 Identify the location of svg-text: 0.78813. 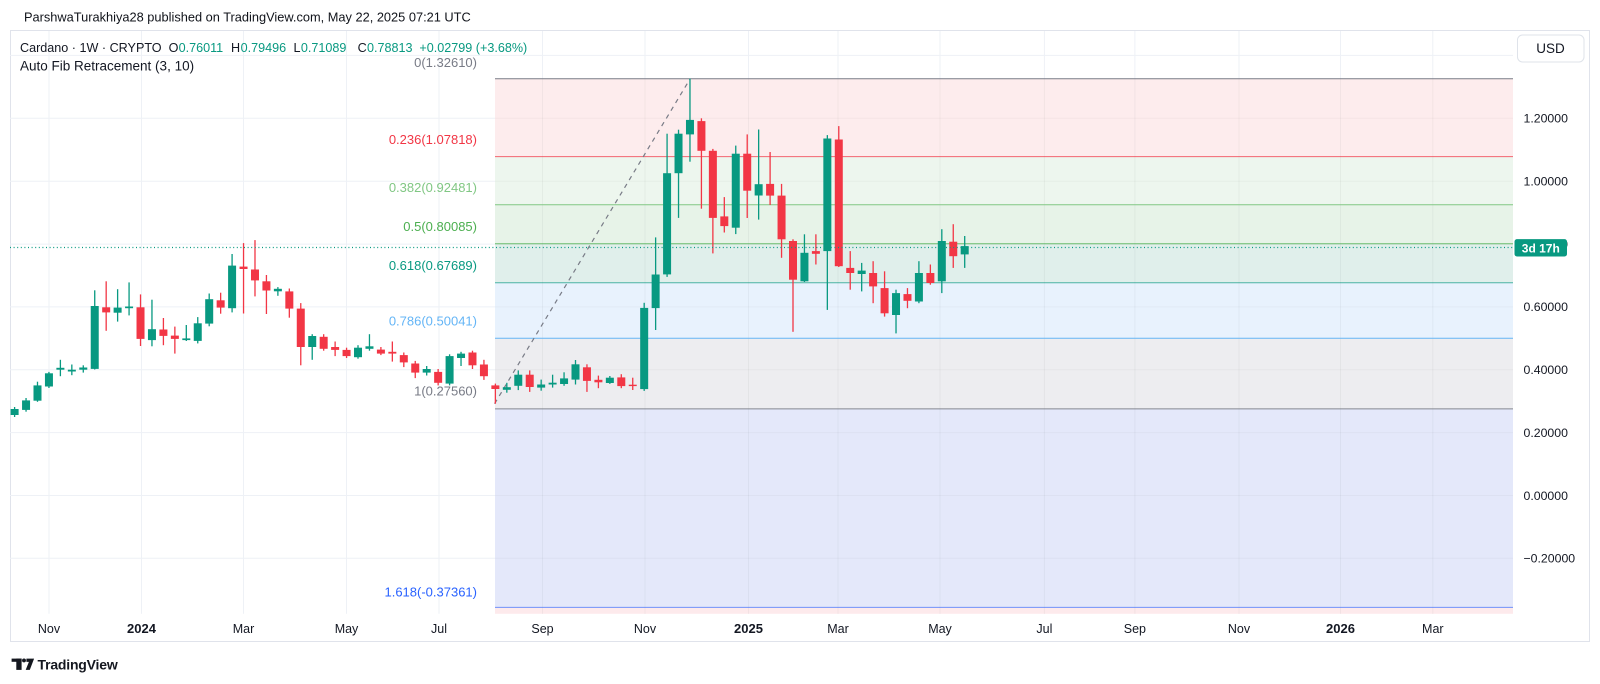
(390, 48).